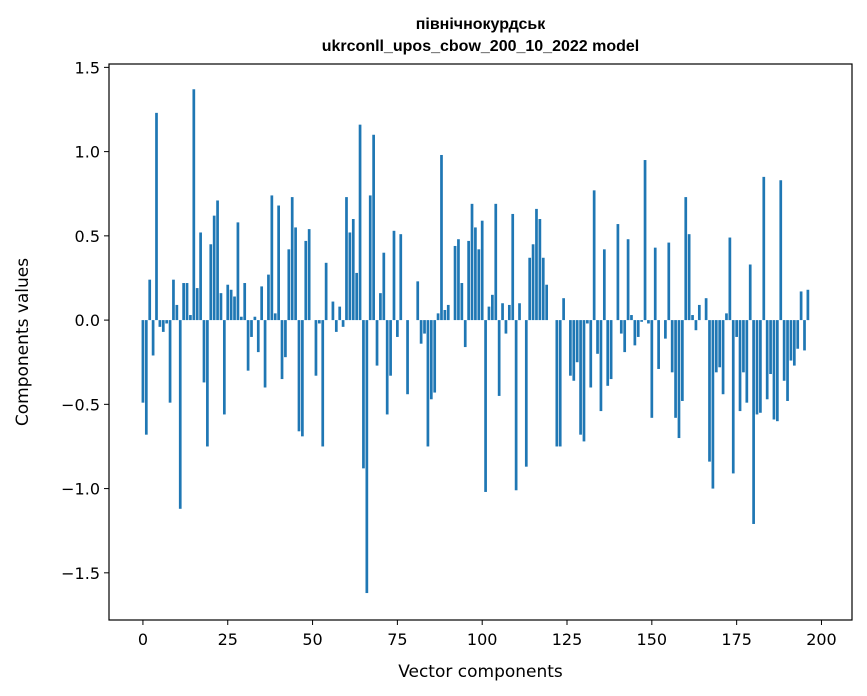 The height and width of the screenshot is (696, 867). I want to click on y-tick-label-3: 0.0, so click(87, 320).